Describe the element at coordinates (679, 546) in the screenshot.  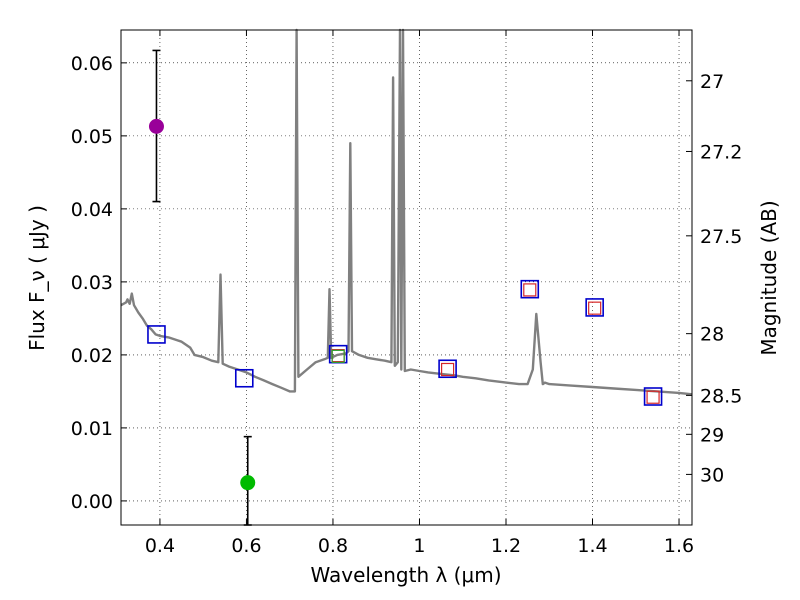
I see `x-tick-label: 1.6` at that location.